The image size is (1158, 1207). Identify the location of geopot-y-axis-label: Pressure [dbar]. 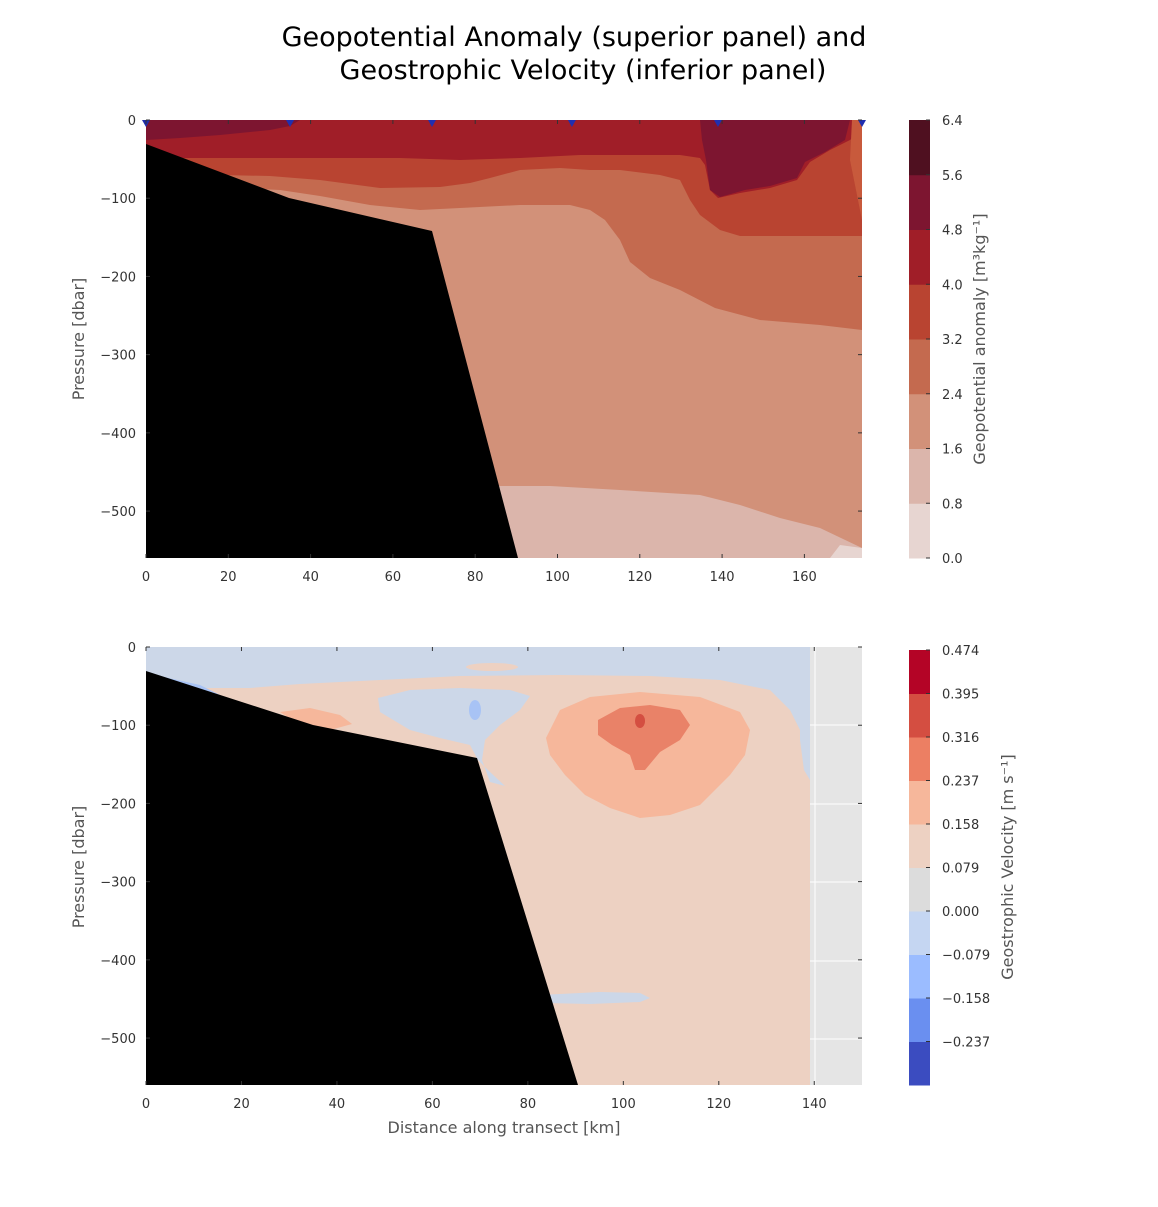
(78, 339).